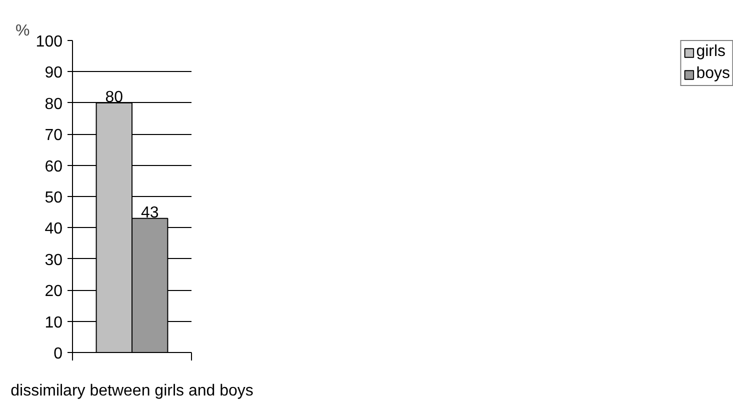 The width and height of the screenshot is (733, 402). I want to click on y-tick-label: 100, so click(49, 42).